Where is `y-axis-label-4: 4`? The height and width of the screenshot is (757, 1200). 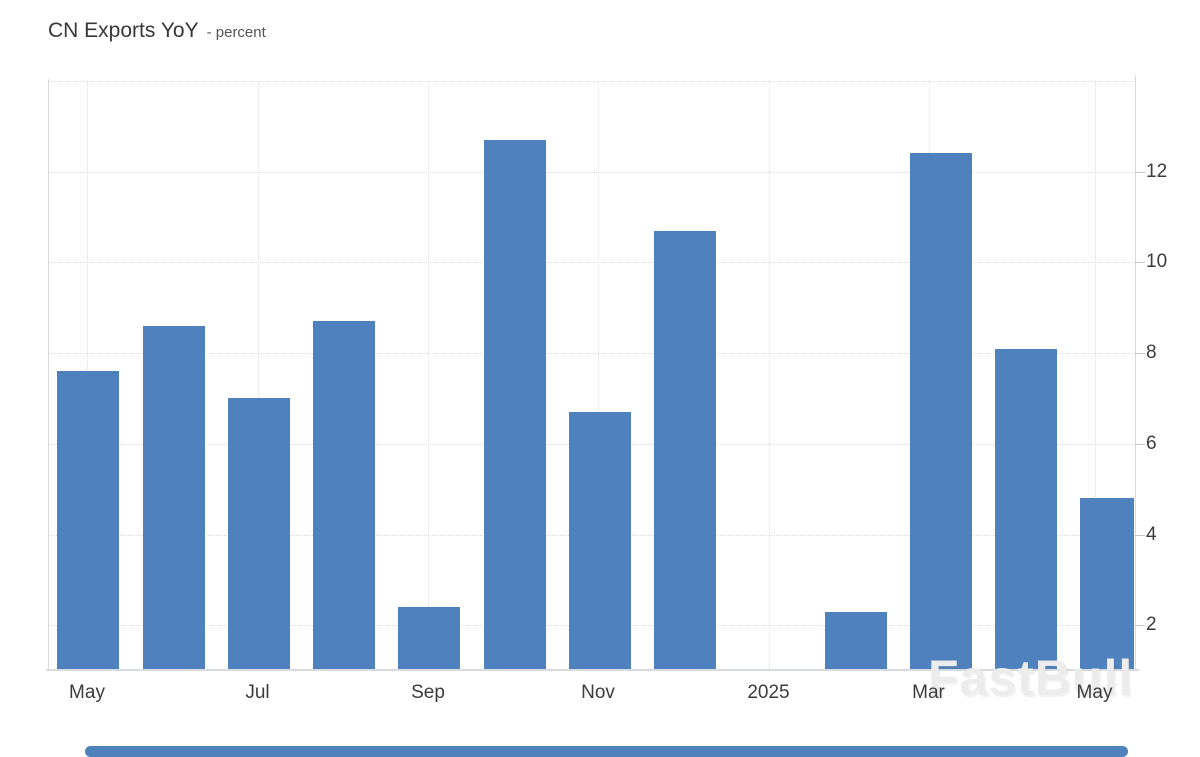
y-axis-label-4: 4 is located at coordinates (1151, 534).